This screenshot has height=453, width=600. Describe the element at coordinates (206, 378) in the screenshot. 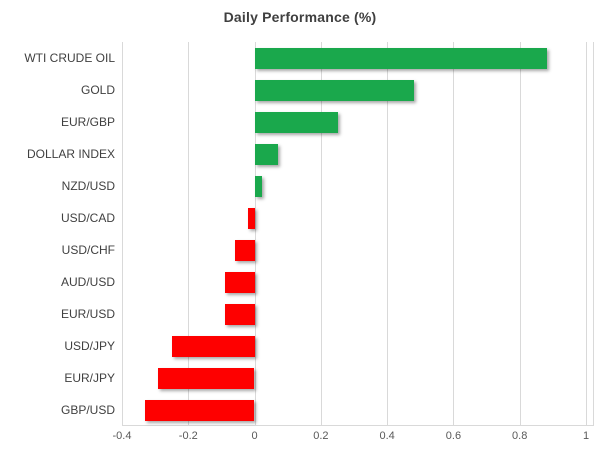

I see `bar-eur-jpy` at that location.